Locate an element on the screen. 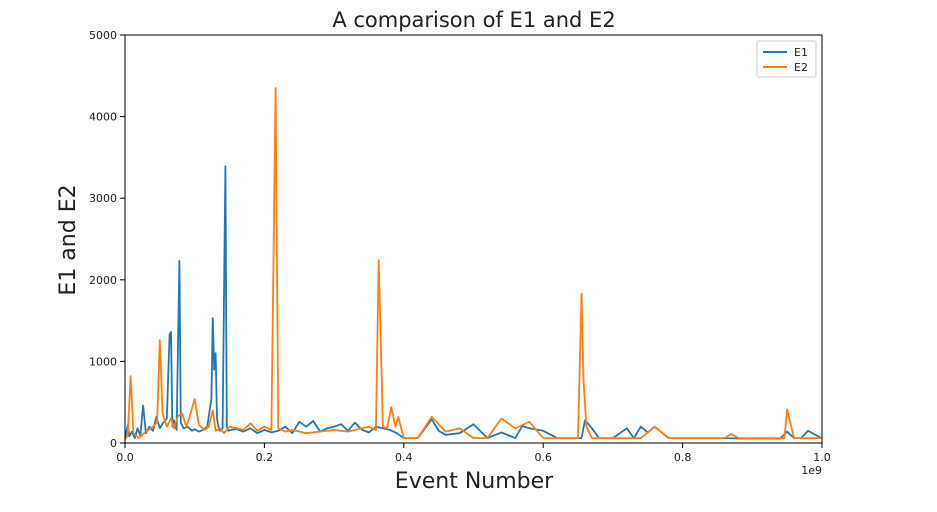 Image resolution: width=937 pixels, height=512 pixels. x-axis: 0.0 0.2 0.4 0.6 0.8 1.0 is located at coordinates (473, 453).